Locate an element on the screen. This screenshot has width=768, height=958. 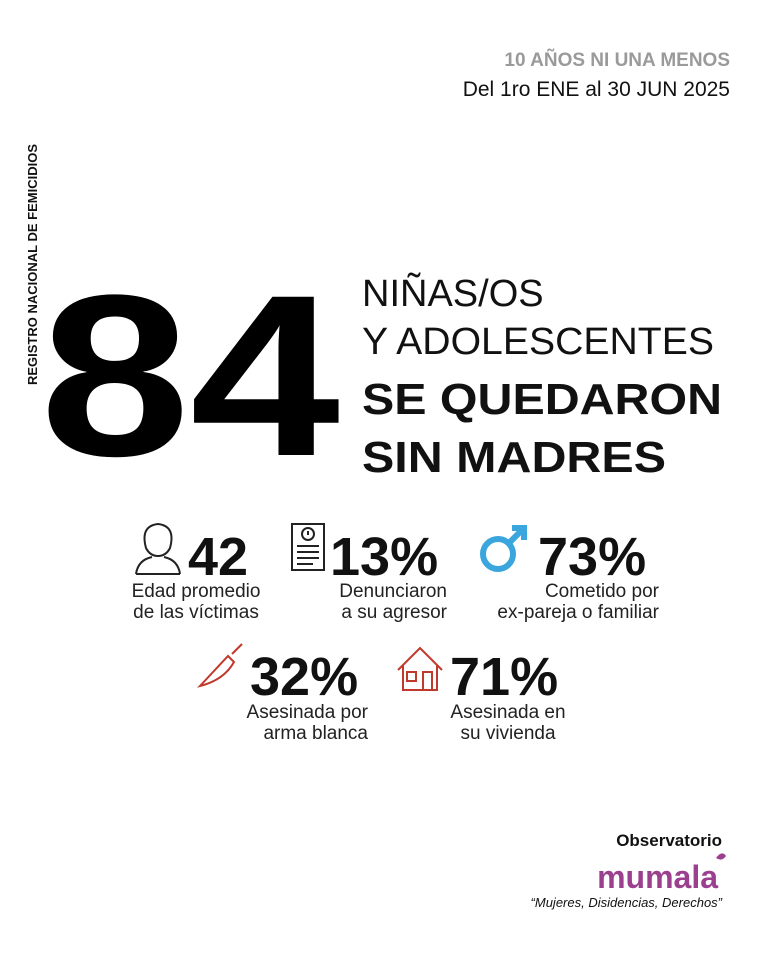
stat-label: Asesinada por is located at coordinates (308, 712).